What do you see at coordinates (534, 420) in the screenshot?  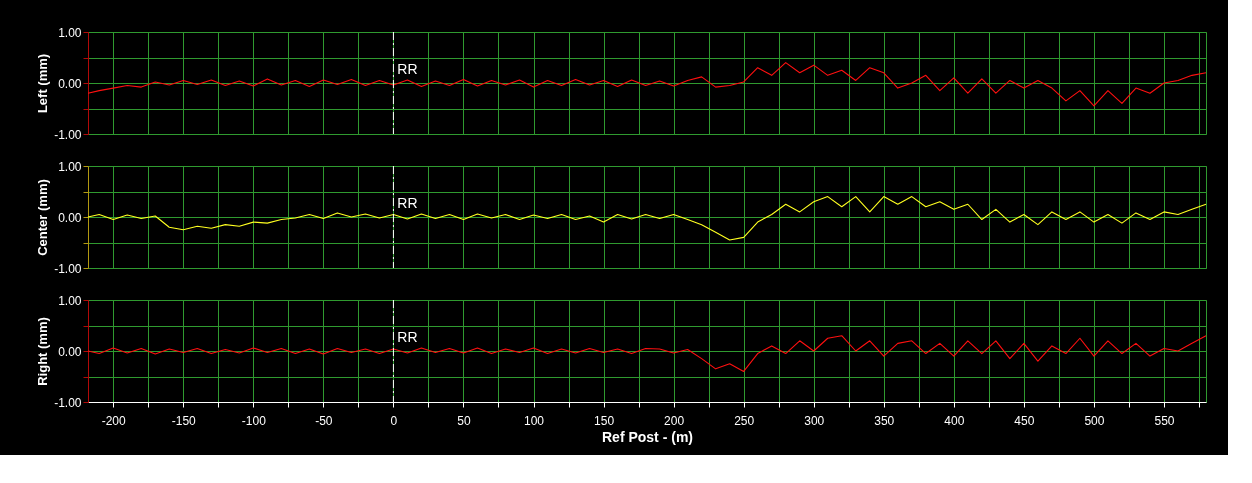 I see `x-tick-label: 100` at bounding box center [534, 420].